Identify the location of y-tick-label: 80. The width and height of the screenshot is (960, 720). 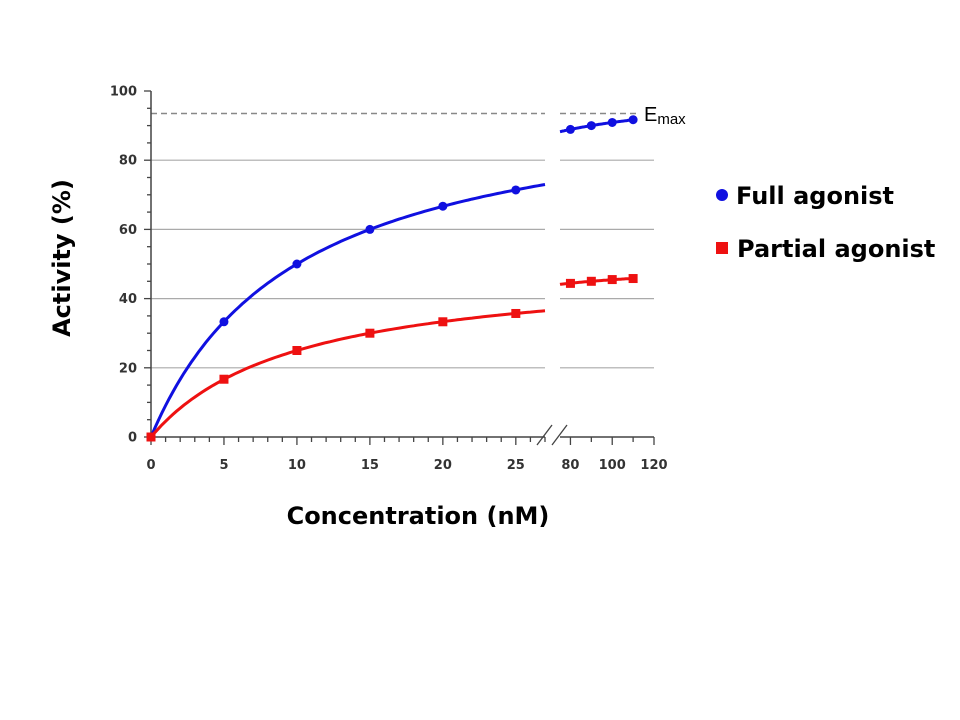
(128, 161).